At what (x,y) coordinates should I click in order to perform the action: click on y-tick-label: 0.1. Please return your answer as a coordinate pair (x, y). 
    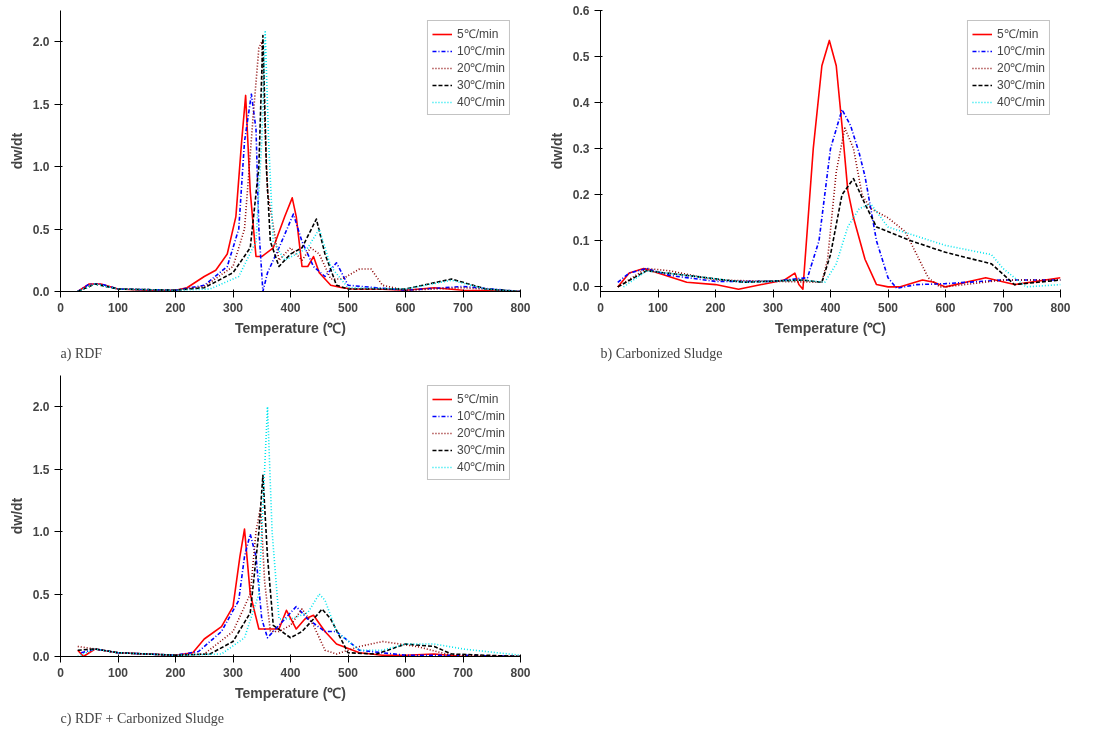
    Looking at the image, I should click on (581, 241).